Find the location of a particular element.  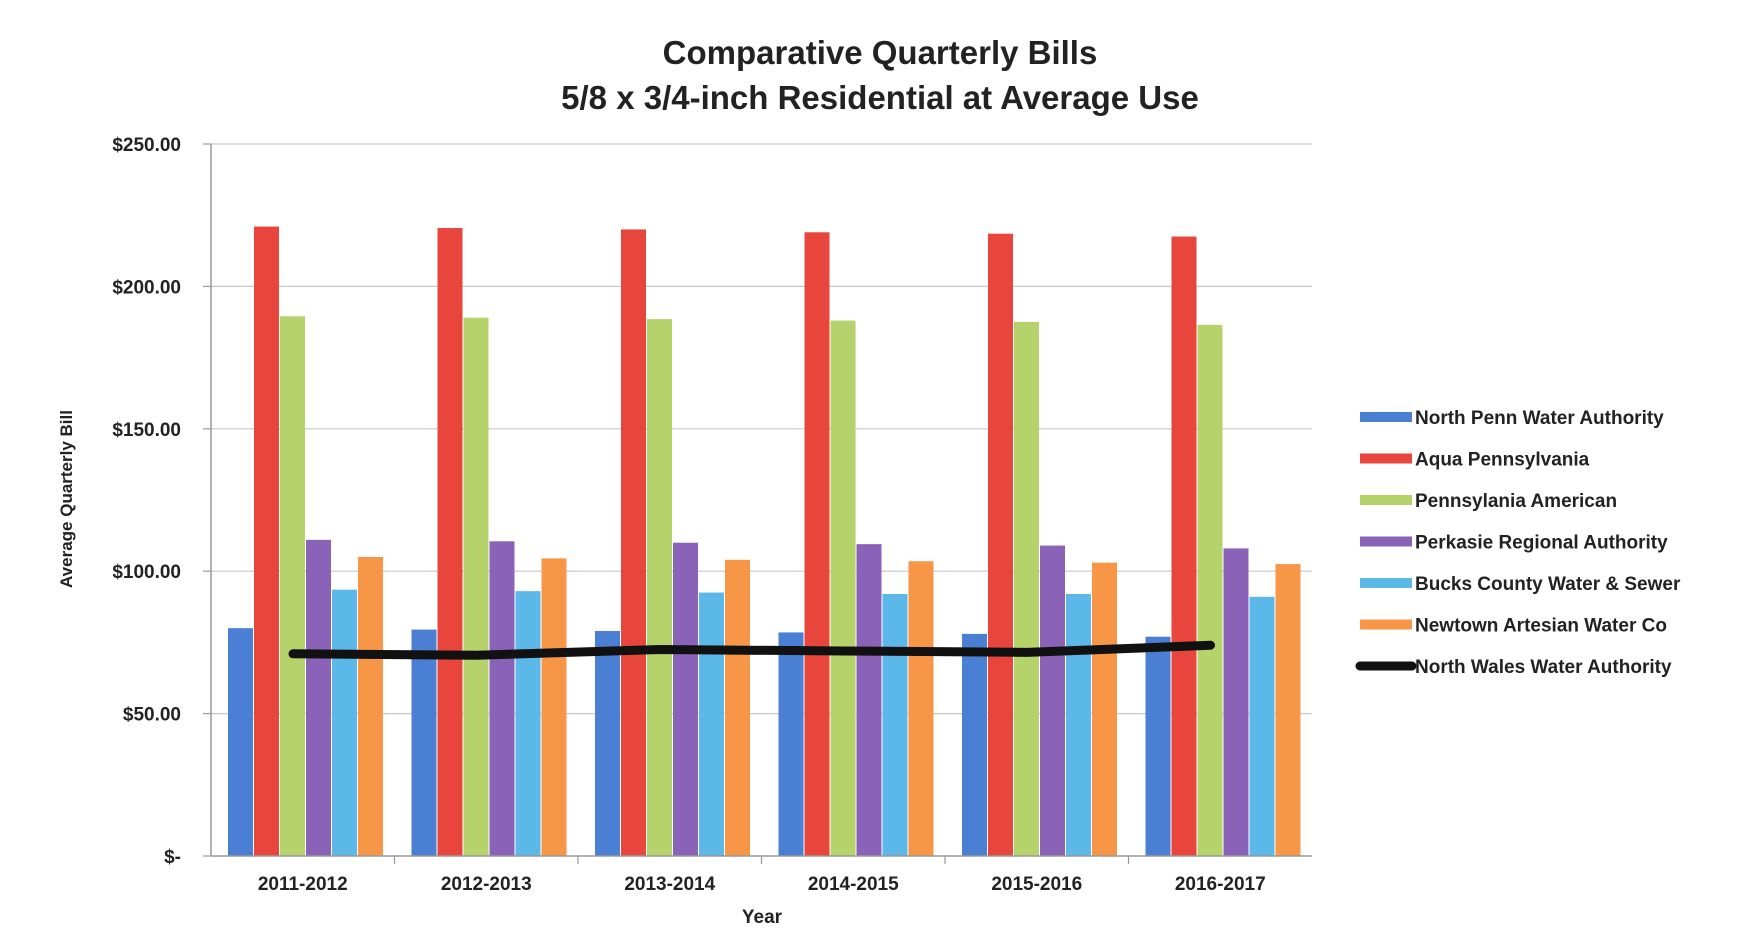

legend-label: North Wales Water Authority is located at coordinates (1543, 667).